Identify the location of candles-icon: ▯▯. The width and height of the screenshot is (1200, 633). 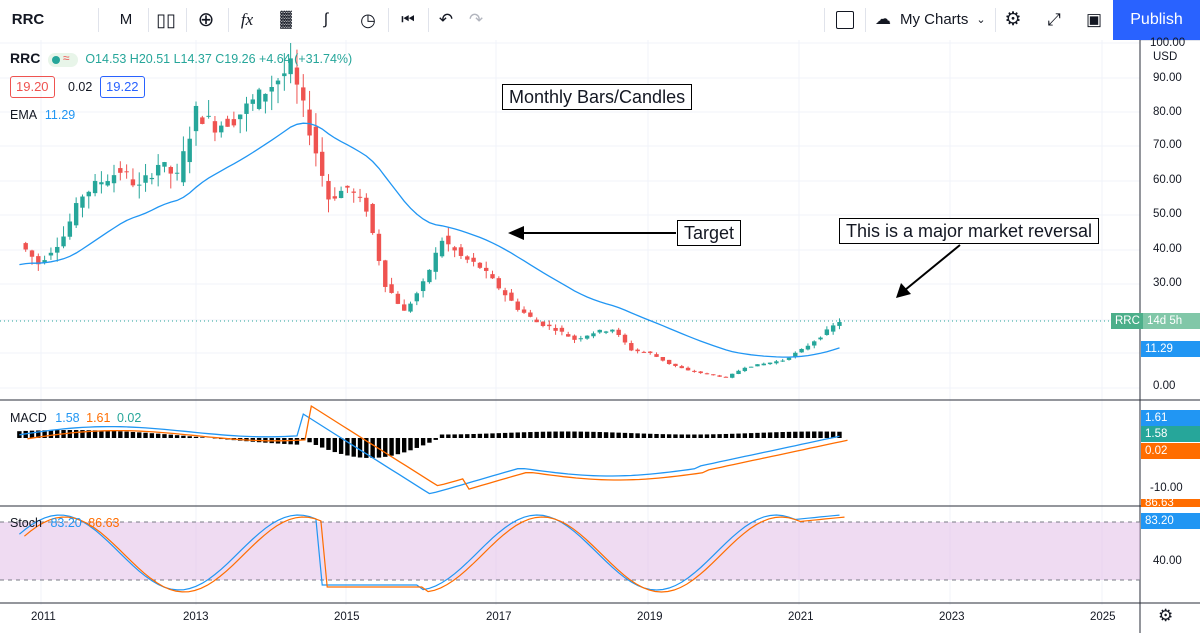
(166, 20).